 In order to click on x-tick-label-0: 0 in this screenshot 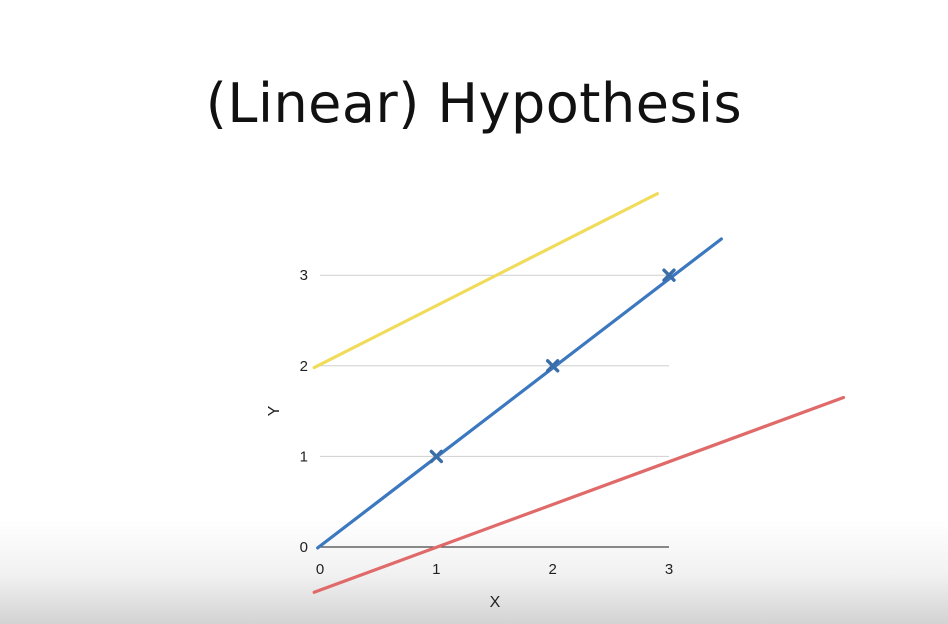, I will do `click(320, 569)`.